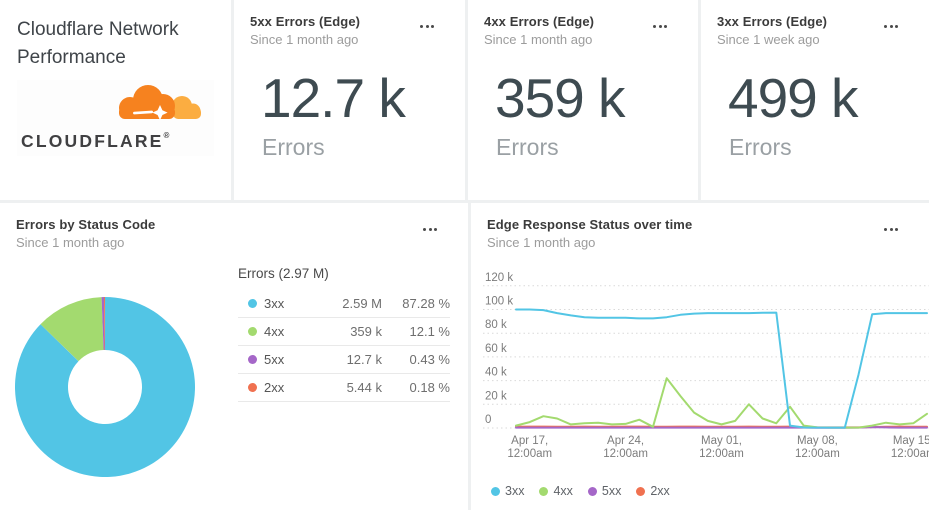 This screenshot has width=929, height=510. I want to click on line-chart-legend: 3xx 4xx 5xx 2xx, so click(580, 491).